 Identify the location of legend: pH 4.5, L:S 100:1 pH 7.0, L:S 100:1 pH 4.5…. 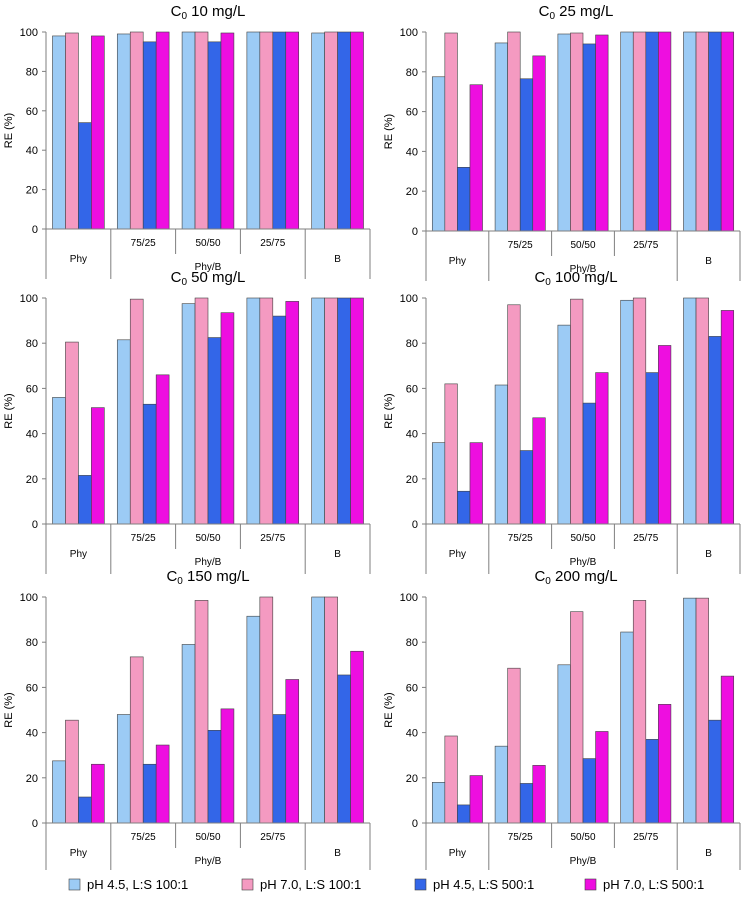
(386, 884).